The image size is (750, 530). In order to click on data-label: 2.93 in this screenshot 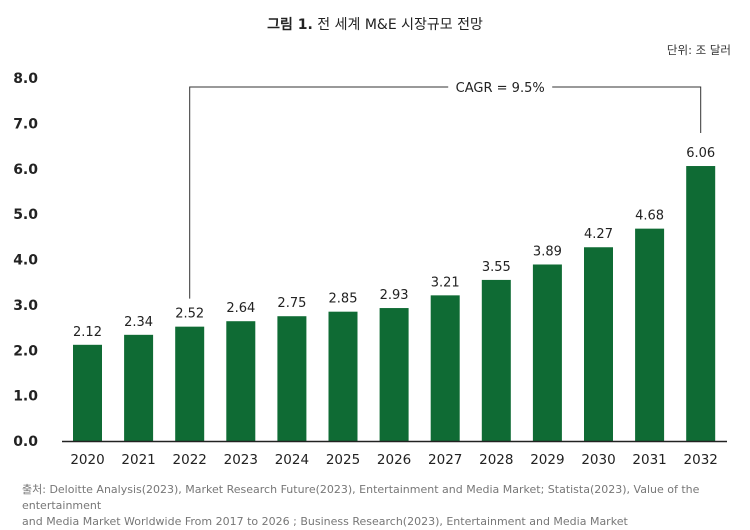, I will do `click(394, 295)`.